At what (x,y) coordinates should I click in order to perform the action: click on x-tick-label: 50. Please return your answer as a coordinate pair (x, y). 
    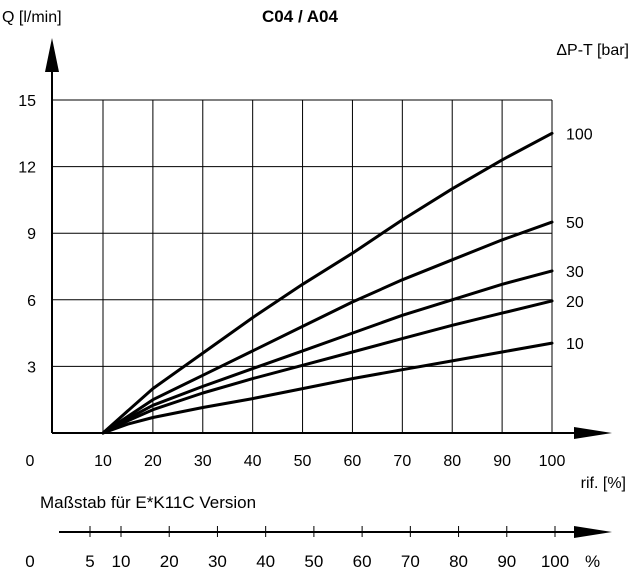
    Looking at the image, I should click on (303, 461).